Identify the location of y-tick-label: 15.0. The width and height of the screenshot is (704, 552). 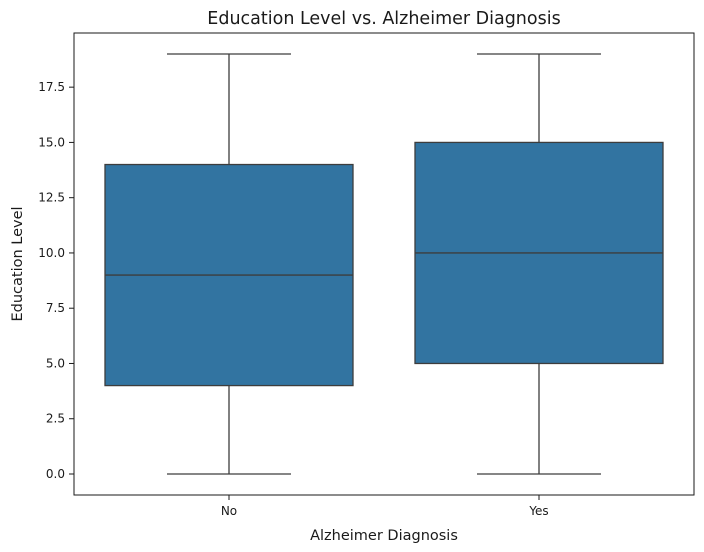
(51, 142).